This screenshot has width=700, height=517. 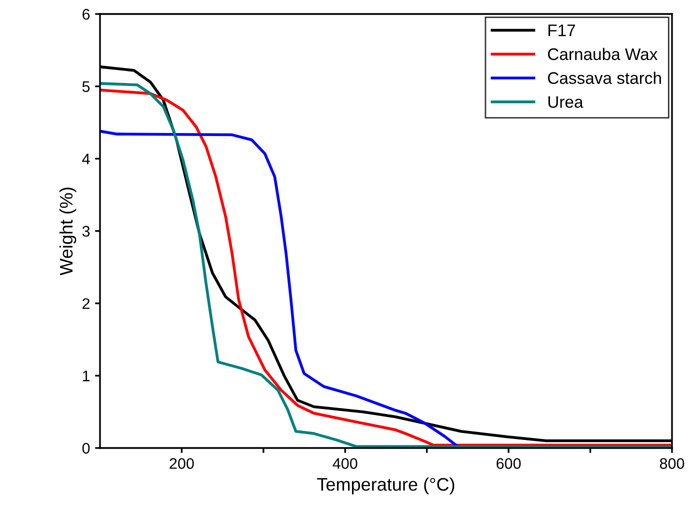 I want to click on x-axis-title: Temperature (°C), so click(x=385, y=486).